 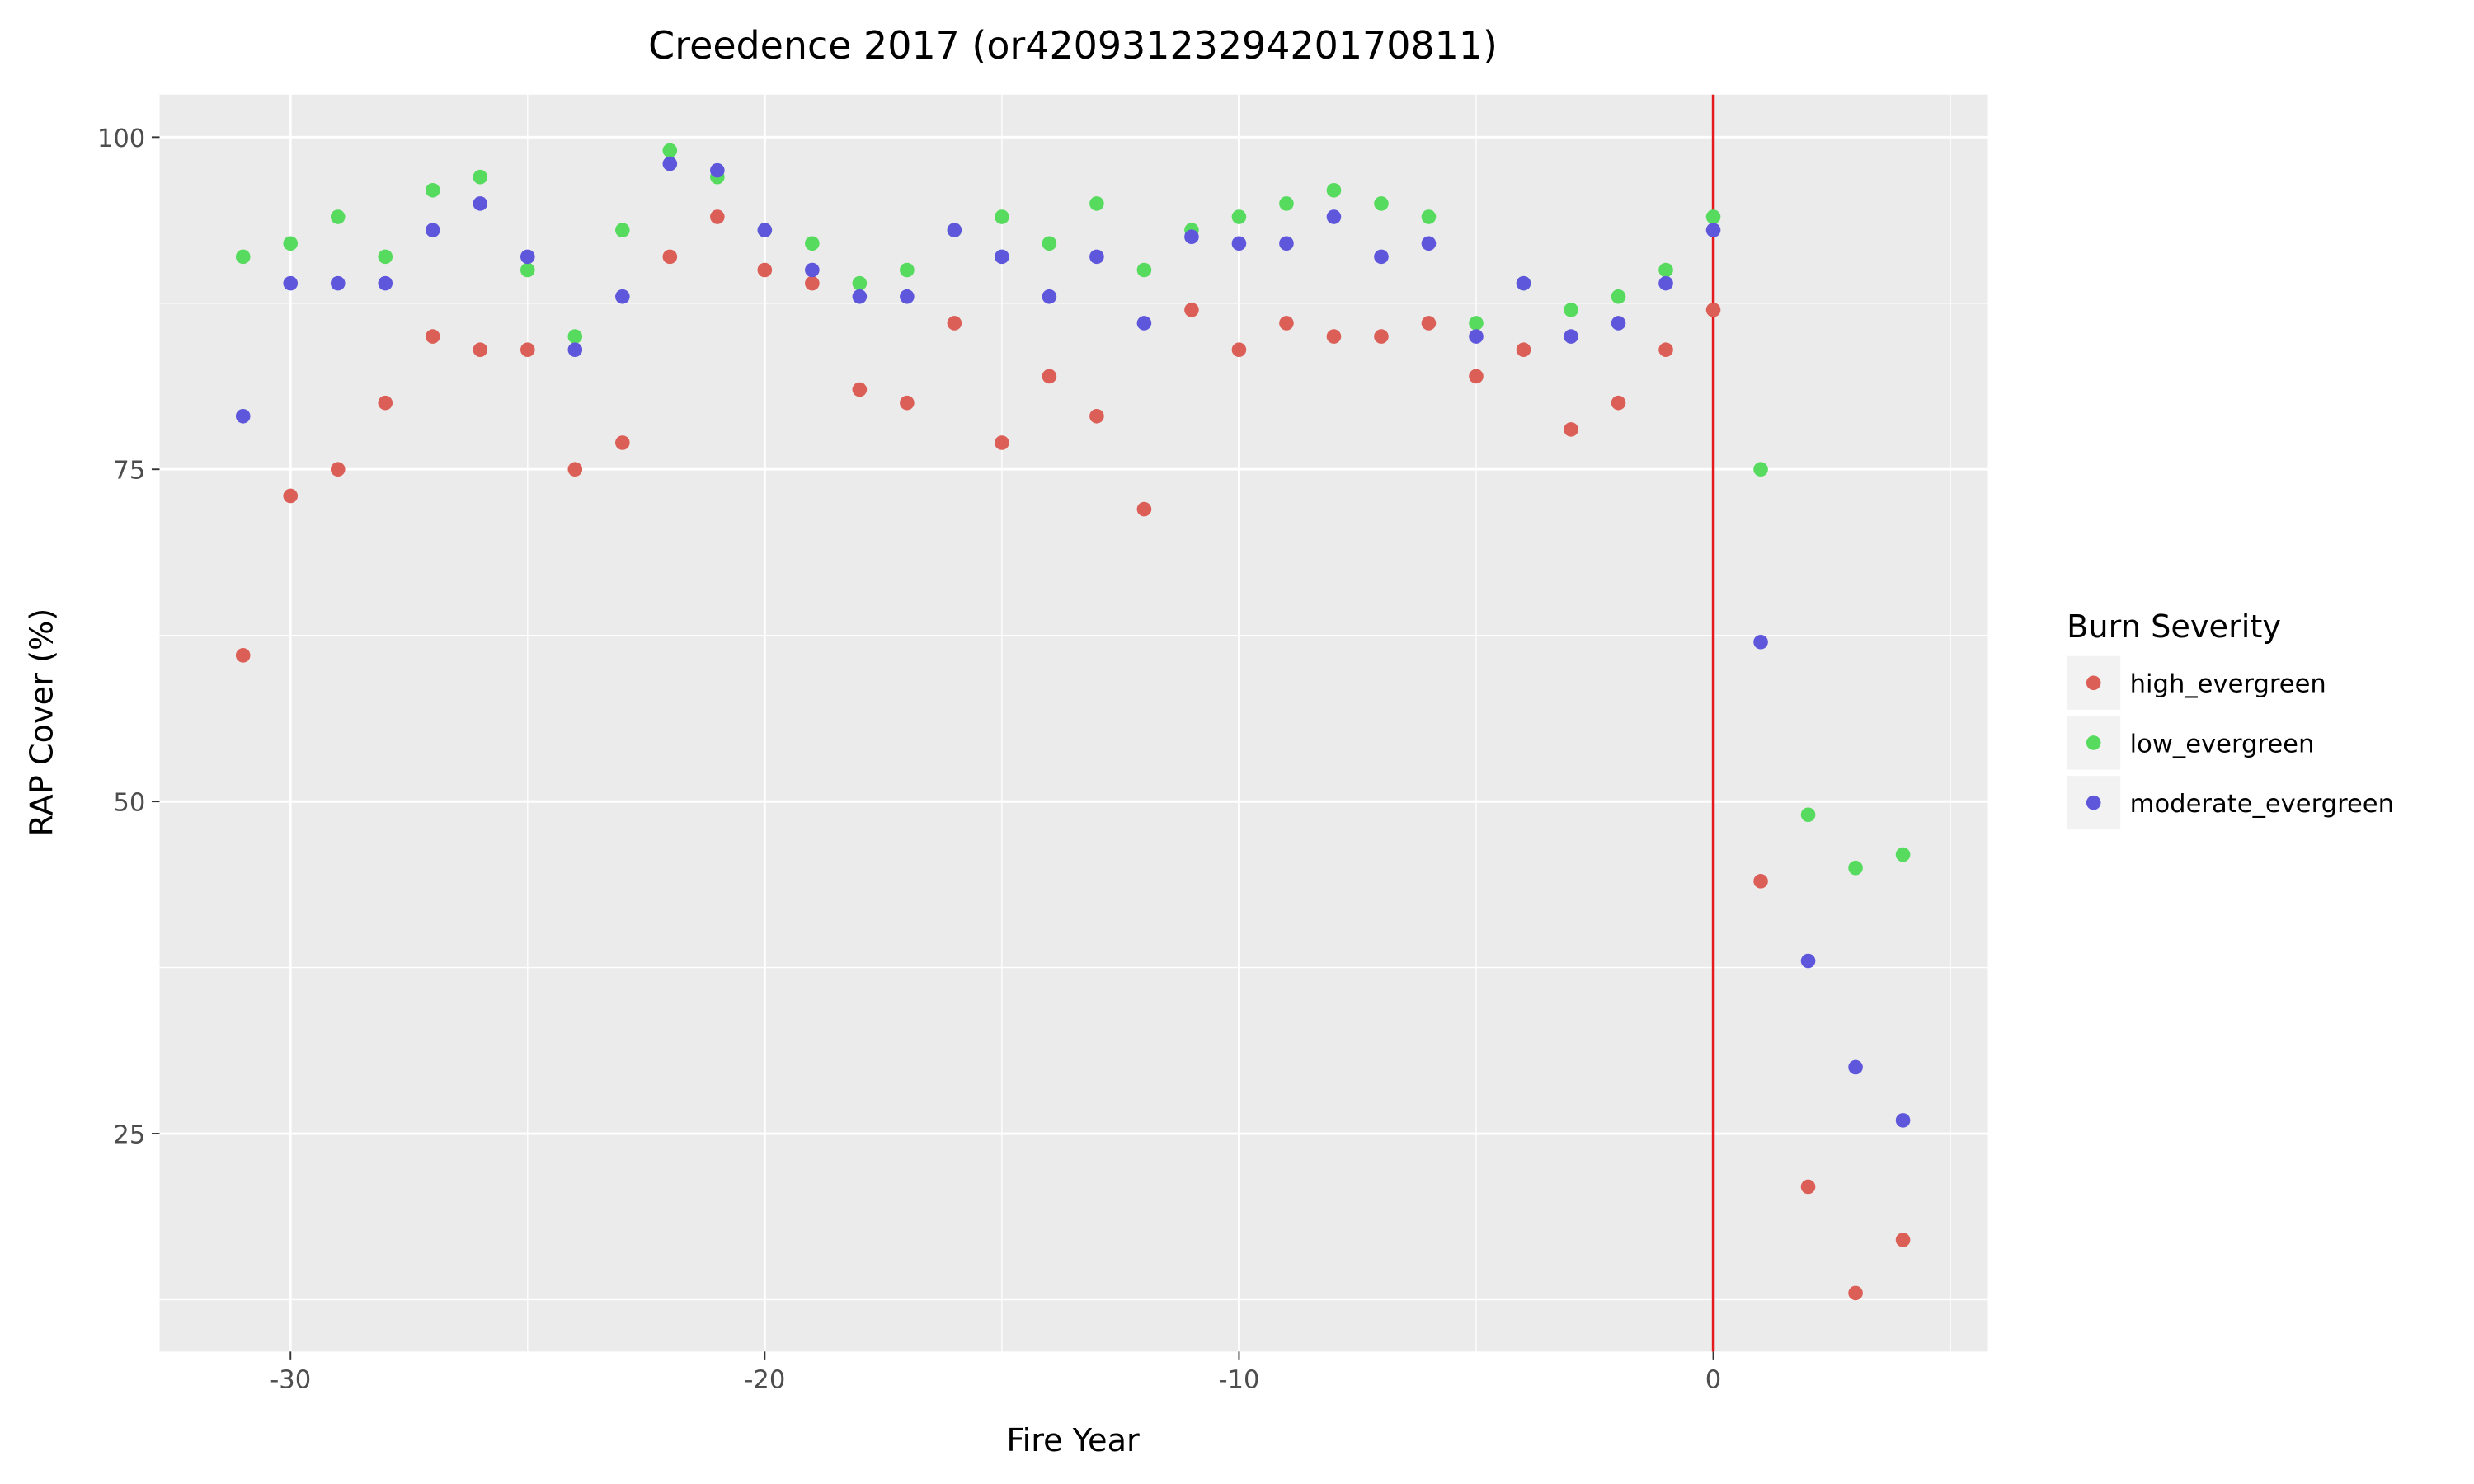 What do you see at coordinates (41, 722) in the screenshot?
I see `y-axis-label: RAP Cover (%)` at bounding box center [41, 722].